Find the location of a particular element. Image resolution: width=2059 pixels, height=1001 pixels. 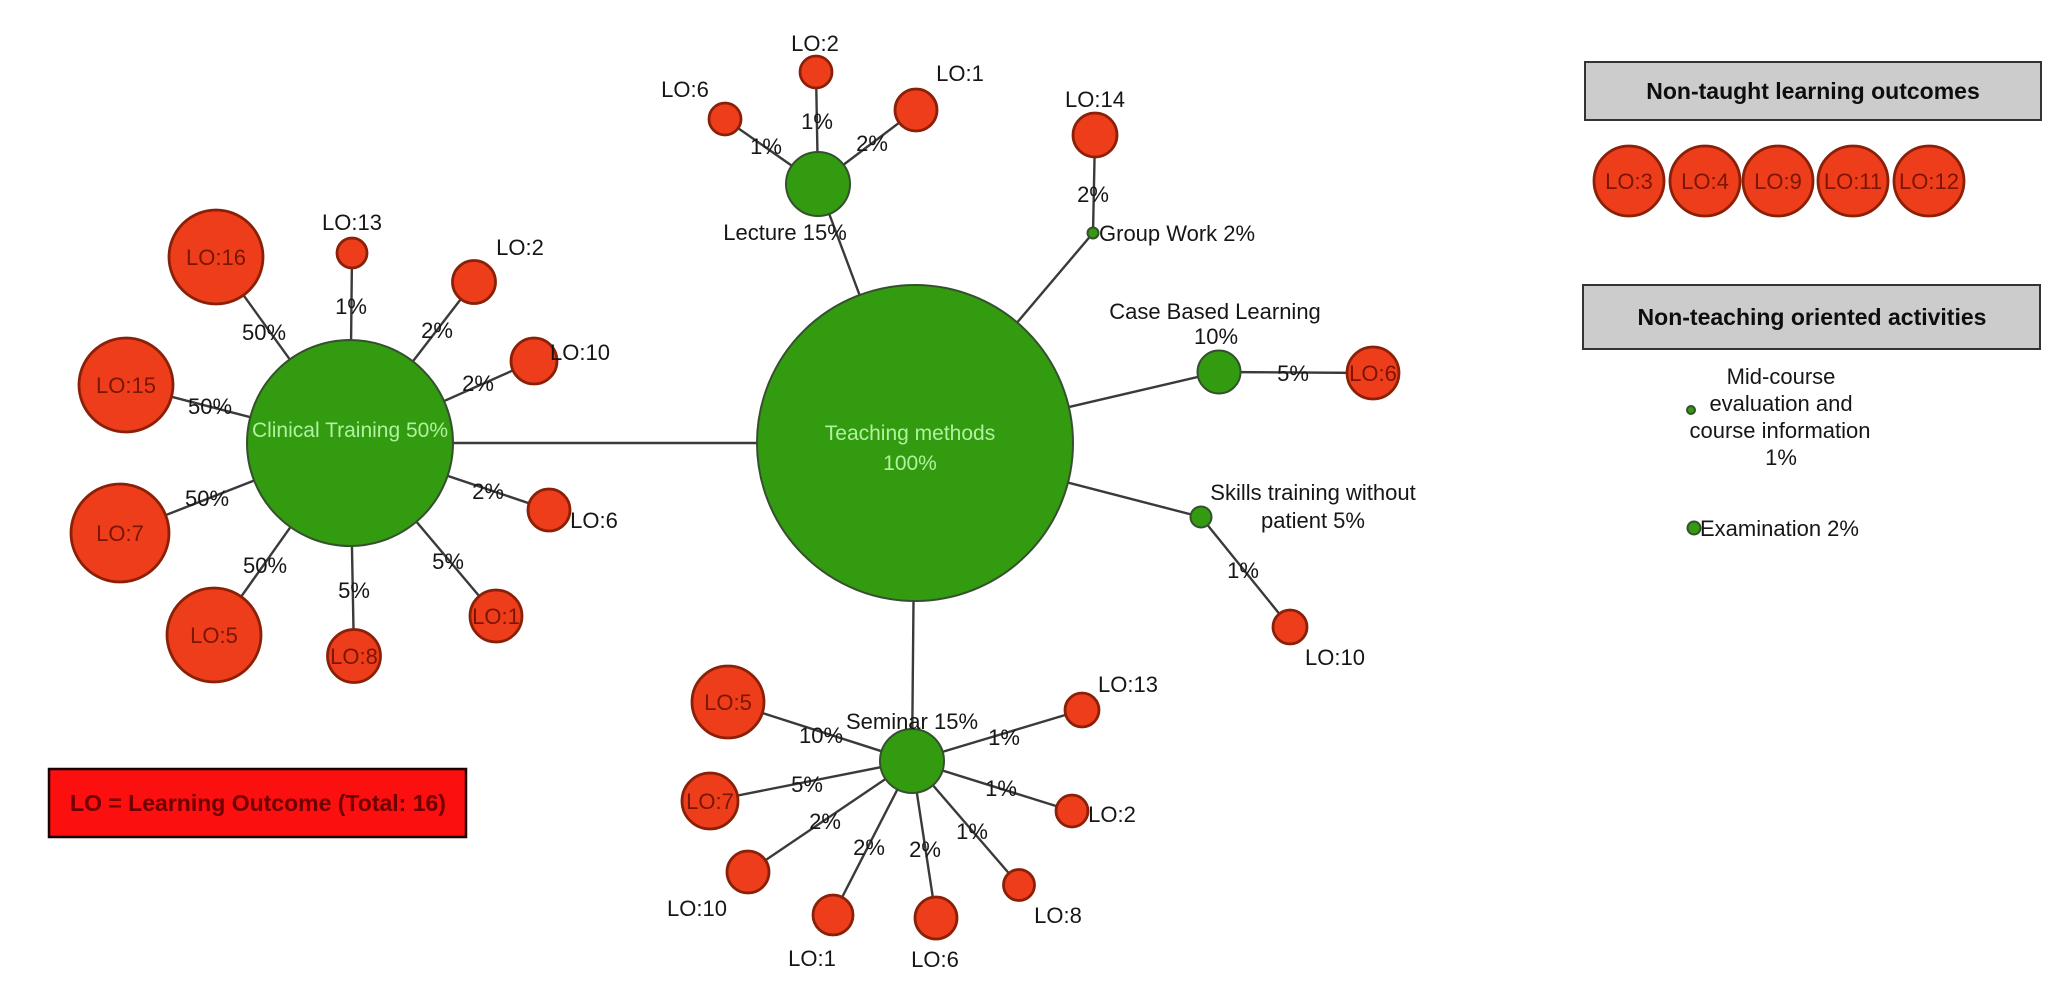

svg-text: LO:9 is located at coordinates (1778, 181).